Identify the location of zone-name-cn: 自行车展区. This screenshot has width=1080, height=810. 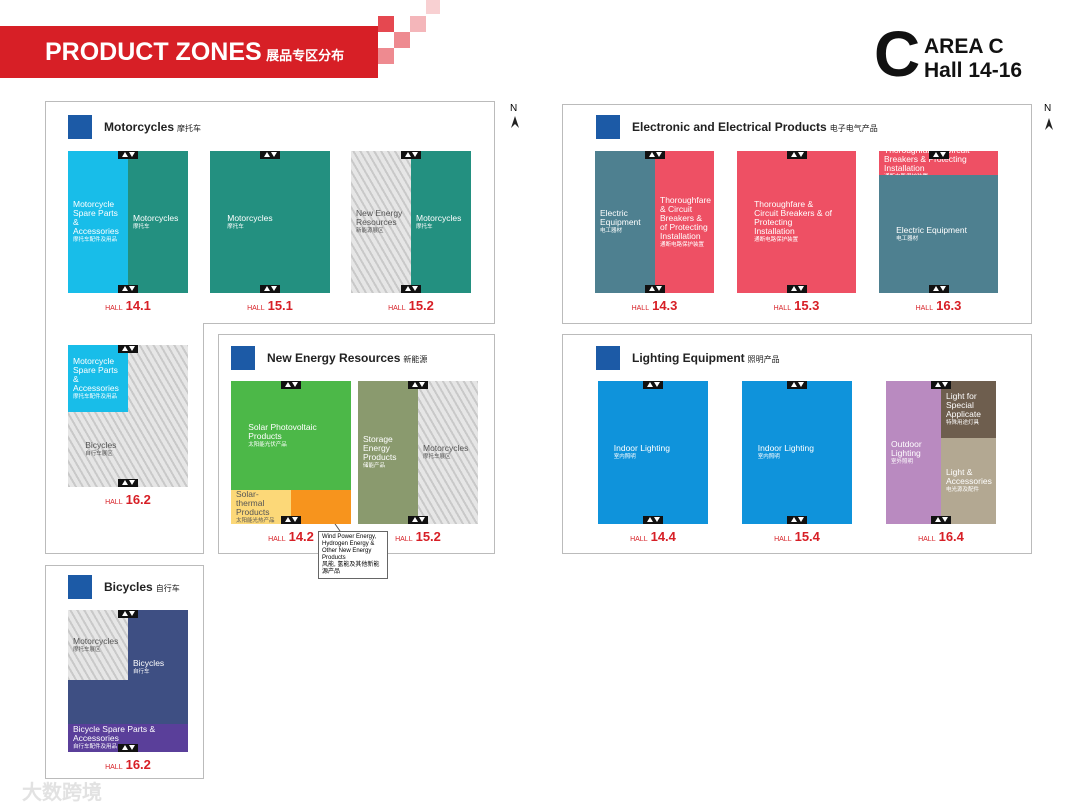
(99, 454).